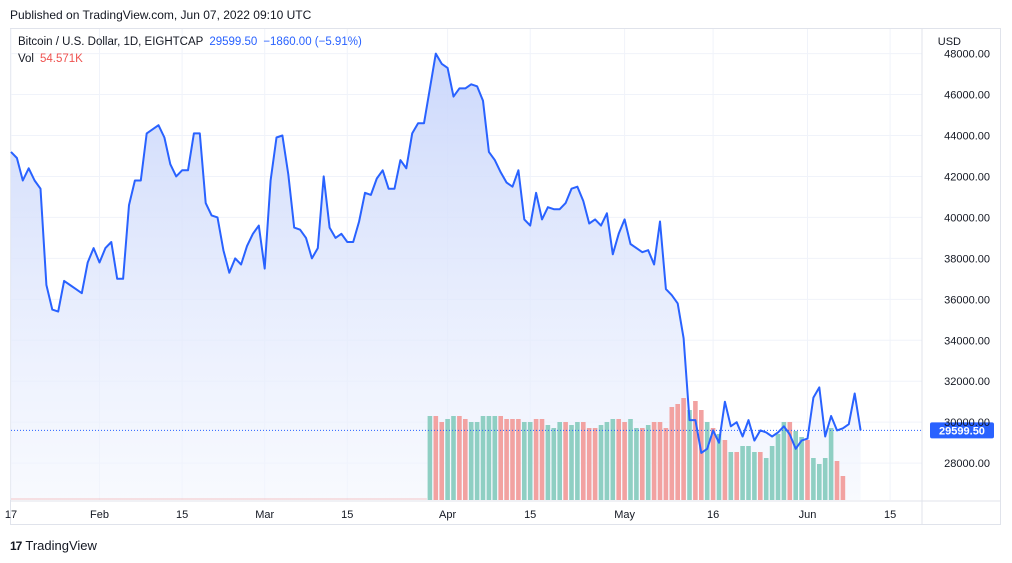 The width and height of the screenshot is (1012, 563). What do you see at coordinates (967, 259) in the screenshot?
I see `y-tick-label: 38000.00` at bounding box center [967, 259].